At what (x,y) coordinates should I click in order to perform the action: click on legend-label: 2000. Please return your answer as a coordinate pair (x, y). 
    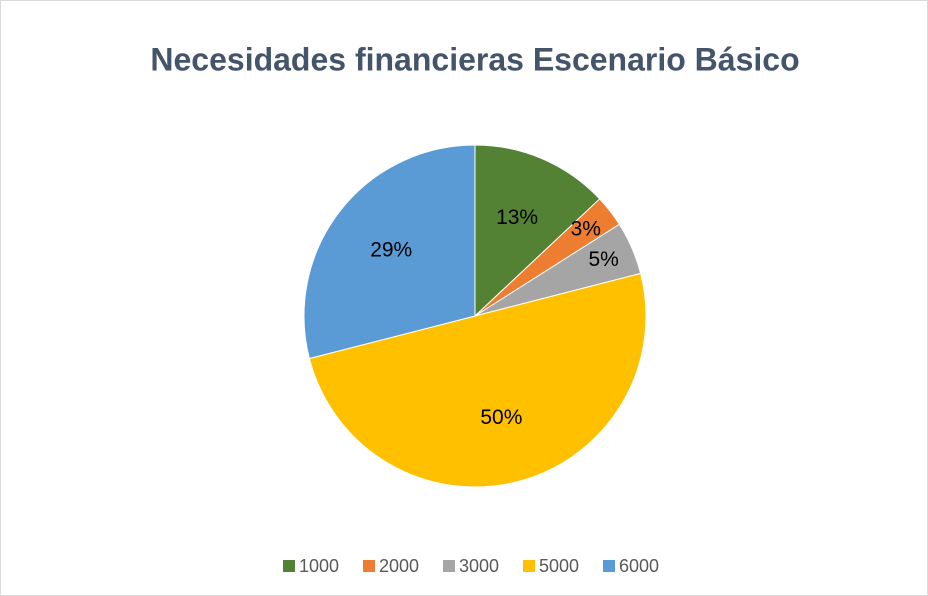
    Looking at the image, I should click on (399, 566).